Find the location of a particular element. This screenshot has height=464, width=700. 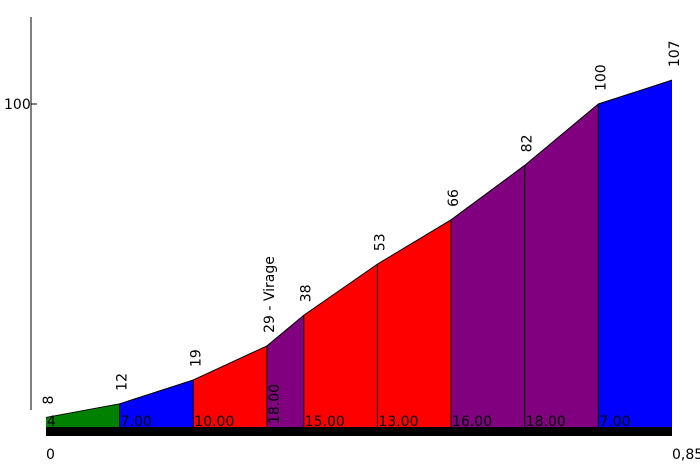

point-label: 38 is located at coordinates (307, 293).